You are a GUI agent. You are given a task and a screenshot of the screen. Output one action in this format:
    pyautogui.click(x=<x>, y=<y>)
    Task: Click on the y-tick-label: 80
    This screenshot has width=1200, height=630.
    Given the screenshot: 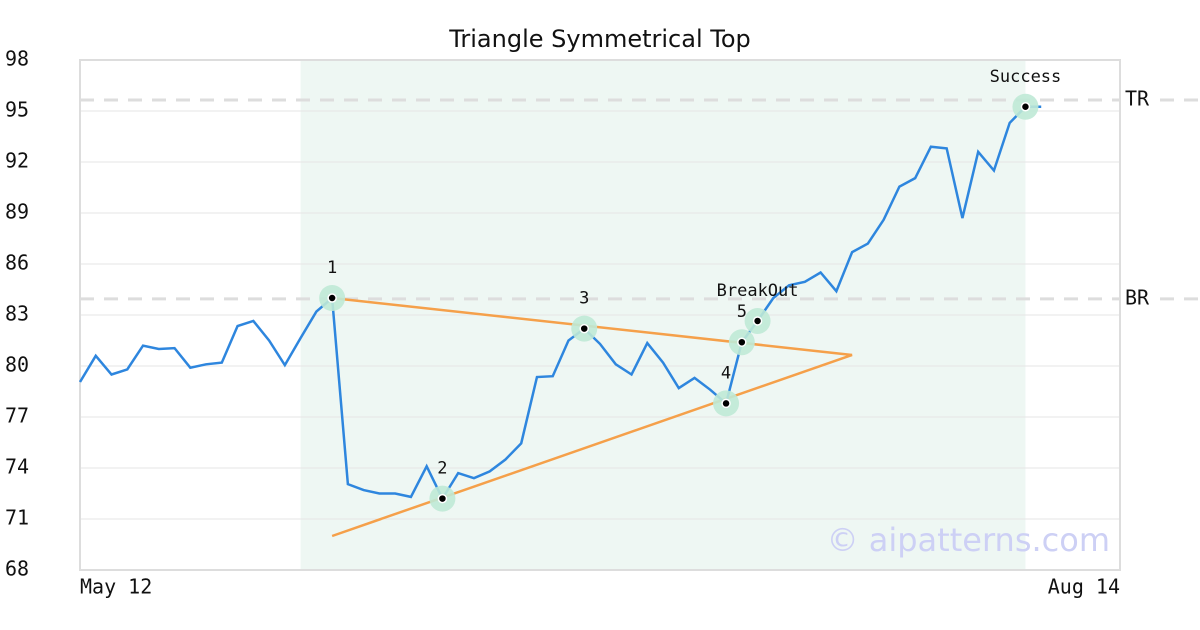 What is the action you would take?
    pyautogui.click(x=17, y=365)
    